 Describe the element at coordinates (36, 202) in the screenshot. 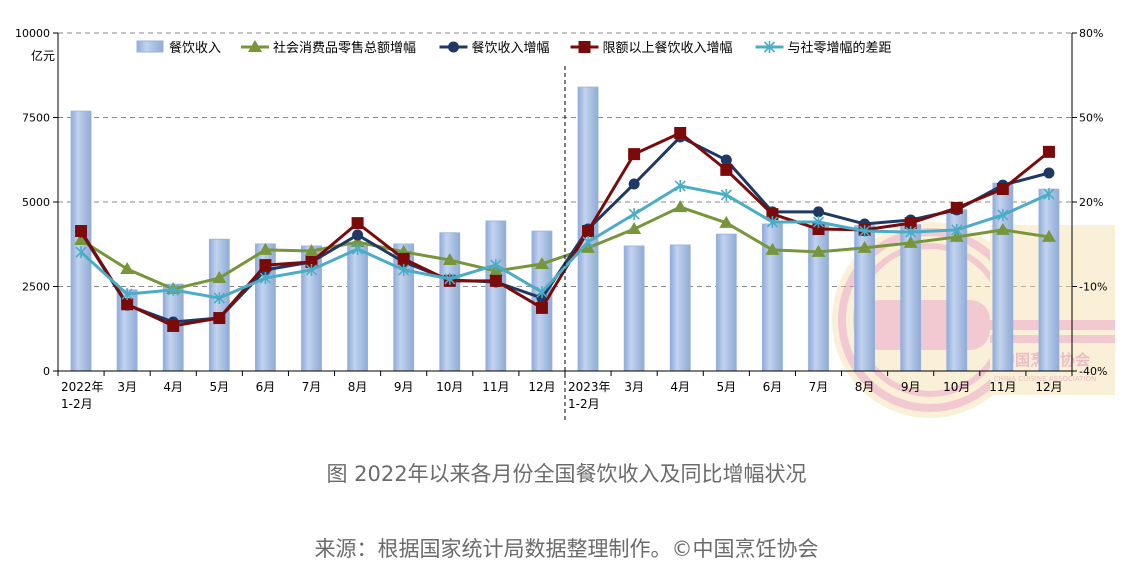

I see `svg-text: 5000` at that location.